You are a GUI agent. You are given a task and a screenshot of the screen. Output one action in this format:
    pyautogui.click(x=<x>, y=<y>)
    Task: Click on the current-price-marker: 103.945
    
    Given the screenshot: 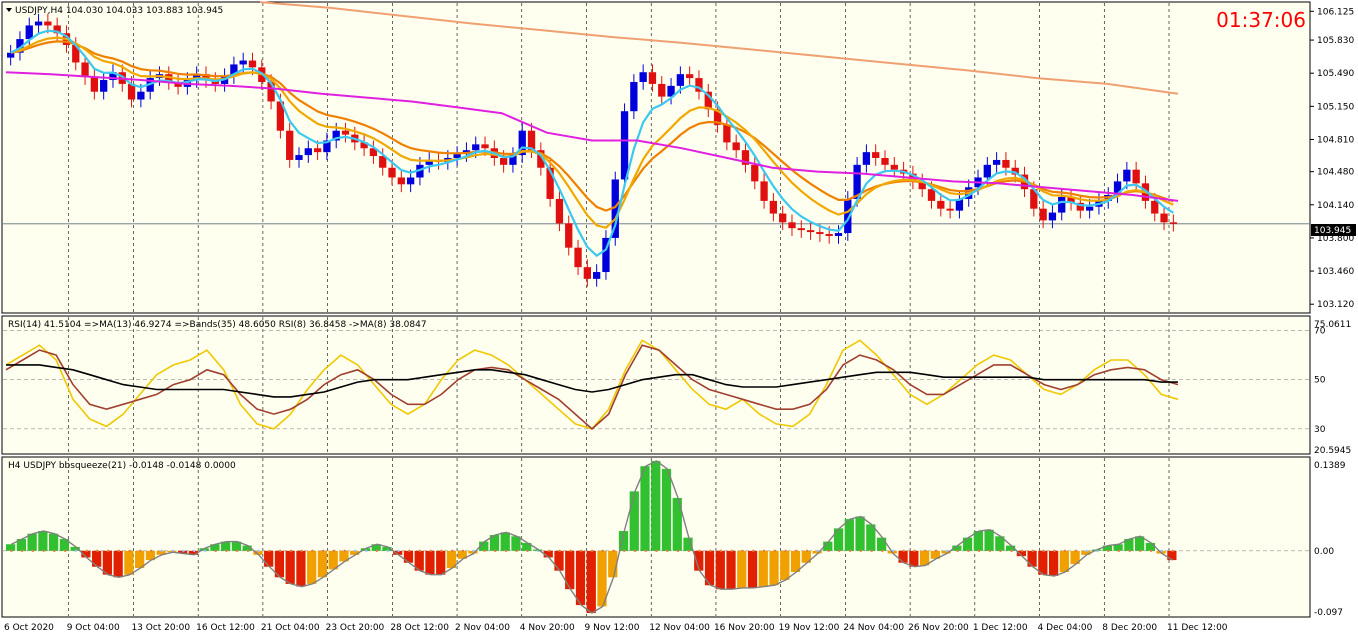 What is the action you would take?
    pyautogui.click(x=1333, y=230)
    